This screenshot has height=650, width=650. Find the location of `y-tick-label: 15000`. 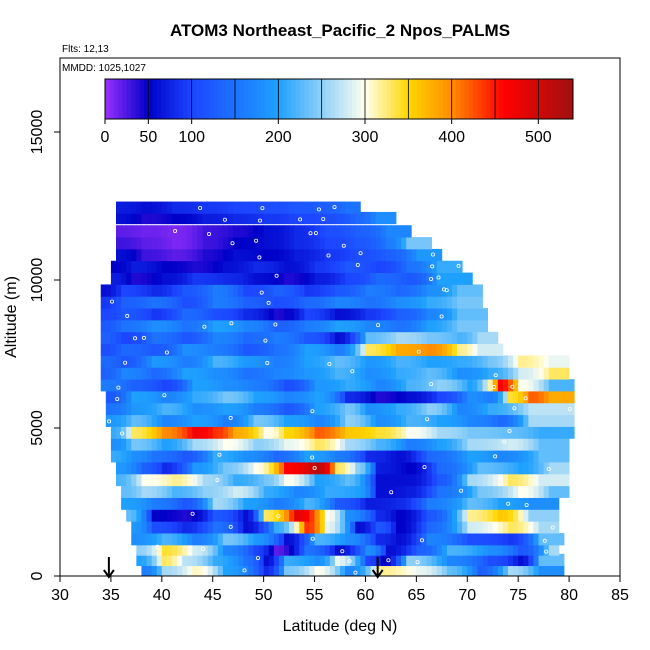

y-tick-label: 15000 is located at coordinates (37, 132).